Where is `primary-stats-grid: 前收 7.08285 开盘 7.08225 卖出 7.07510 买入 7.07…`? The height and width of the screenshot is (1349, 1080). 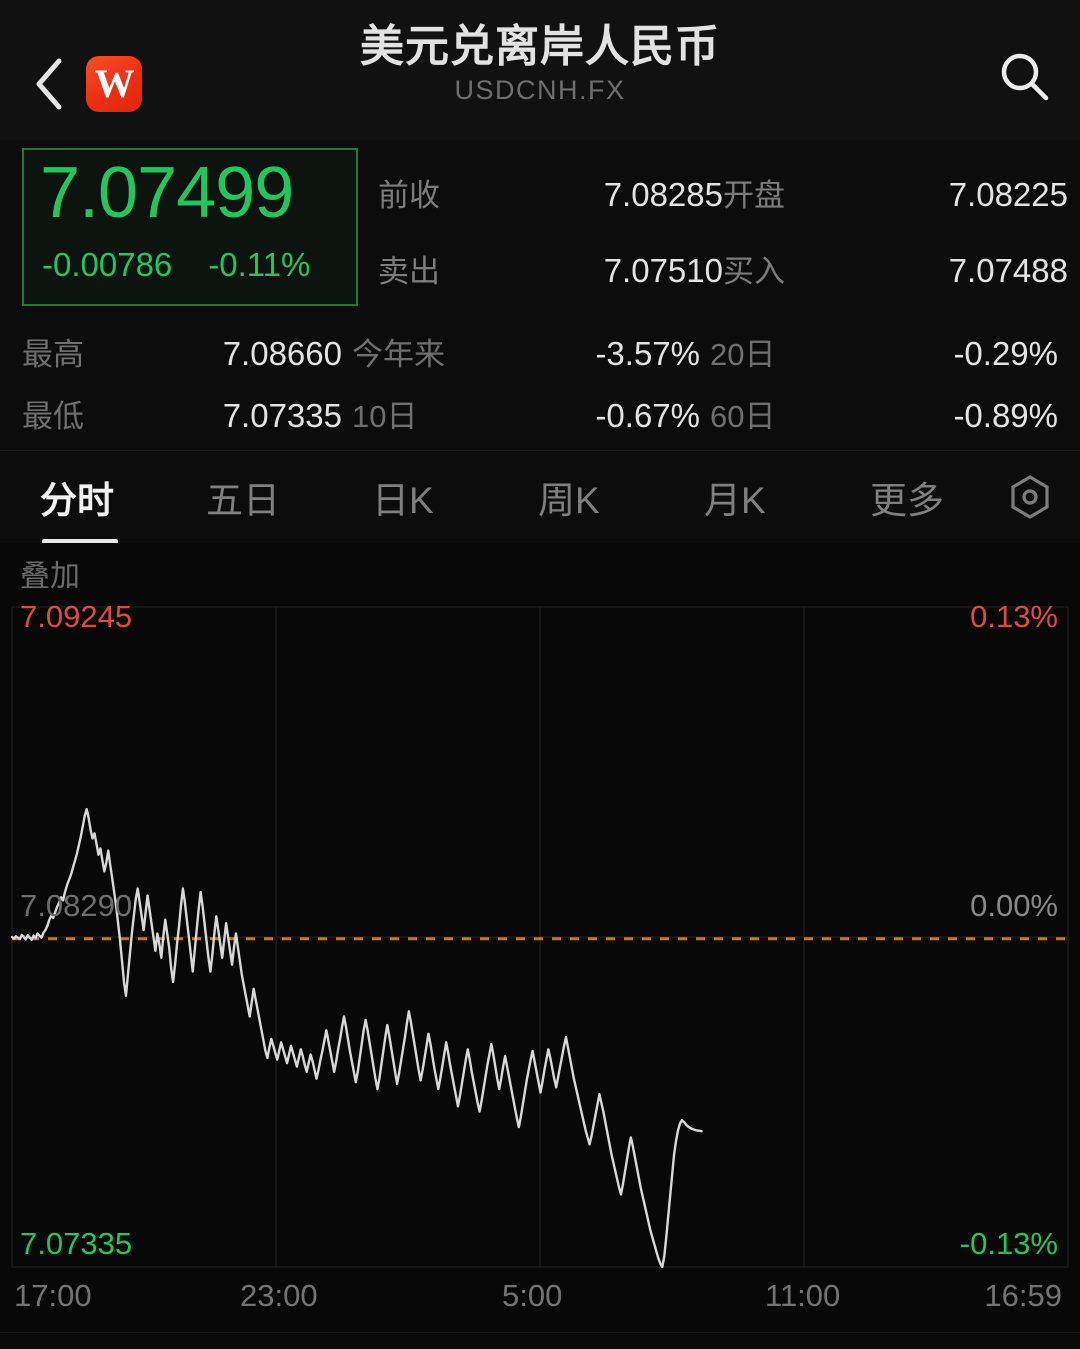 primary-stats-grid: 前收 7.08285 开盘 7.08225 卖出 7.07510 买入 7.07… is located at coordinates (723, 230).